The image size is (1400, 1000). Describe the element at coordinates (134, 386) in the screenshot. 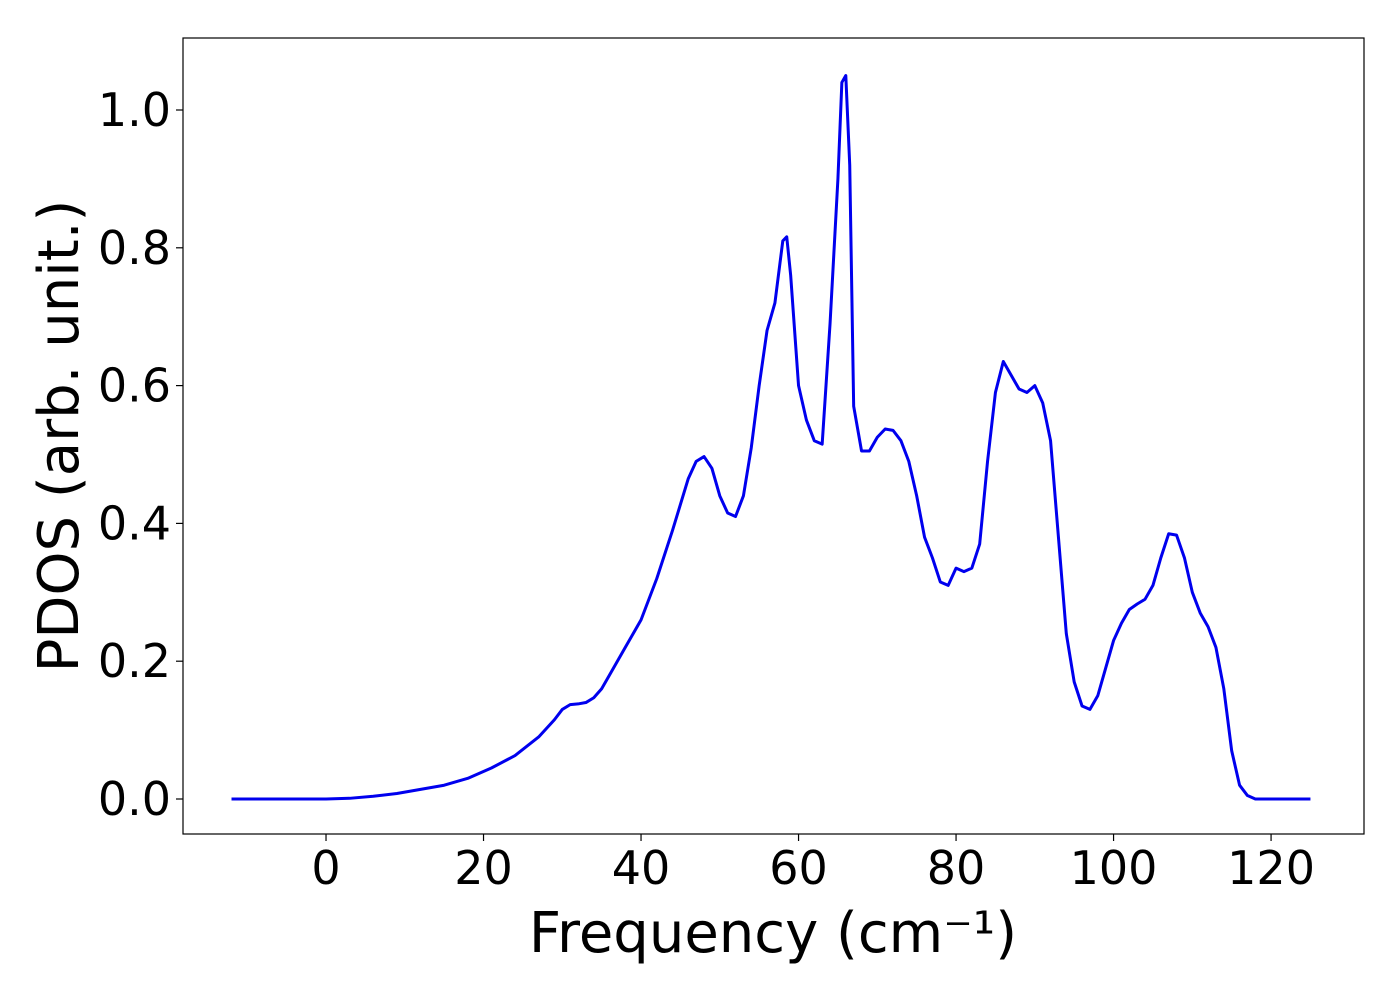

I see `y-tick-label: 0.6` at that location.